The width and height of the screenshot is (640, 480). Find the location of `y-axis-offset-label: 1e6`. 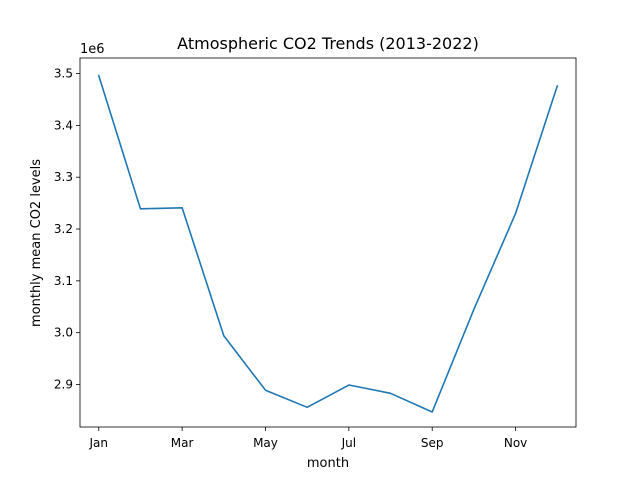

y-axis-offset-label: 1e6 is located at coordinates (92, 49).